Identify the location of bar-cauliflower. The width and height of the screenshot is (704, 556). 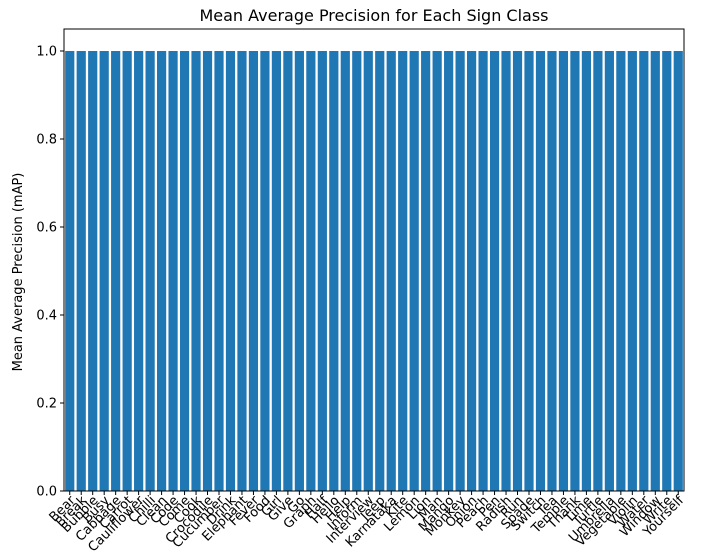
(139, 271).